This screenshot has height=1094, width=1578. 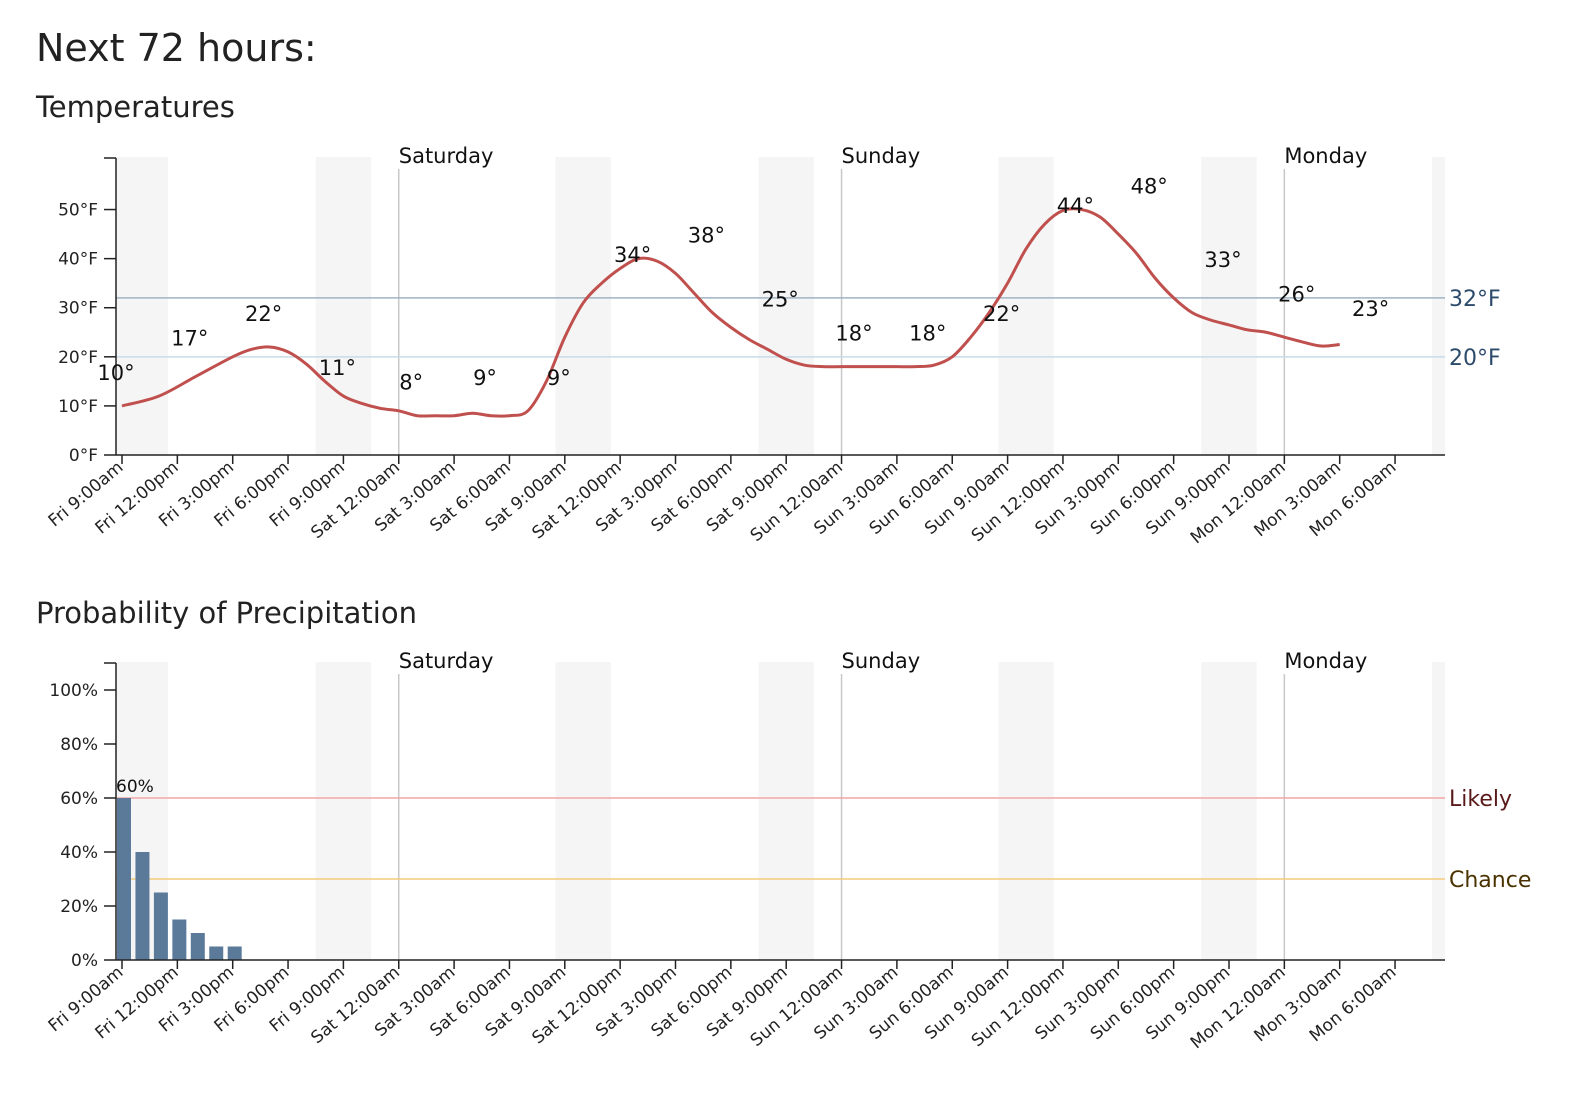 What do you see at coordinates (706, 235) in the screenshot?
I see `temperature-label: 38°` at bounding box center [706, 235].